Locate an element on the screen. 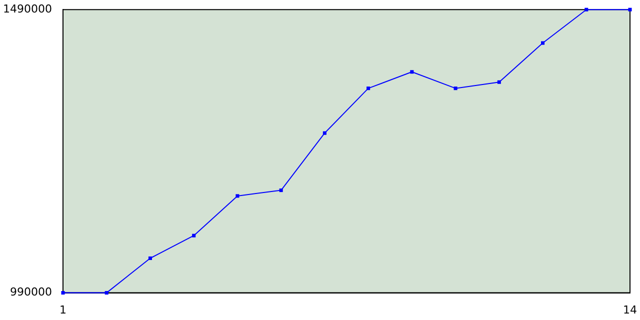 The image size is (640, 320). x-tick-label: 14 is located at coordinates (630, 309).